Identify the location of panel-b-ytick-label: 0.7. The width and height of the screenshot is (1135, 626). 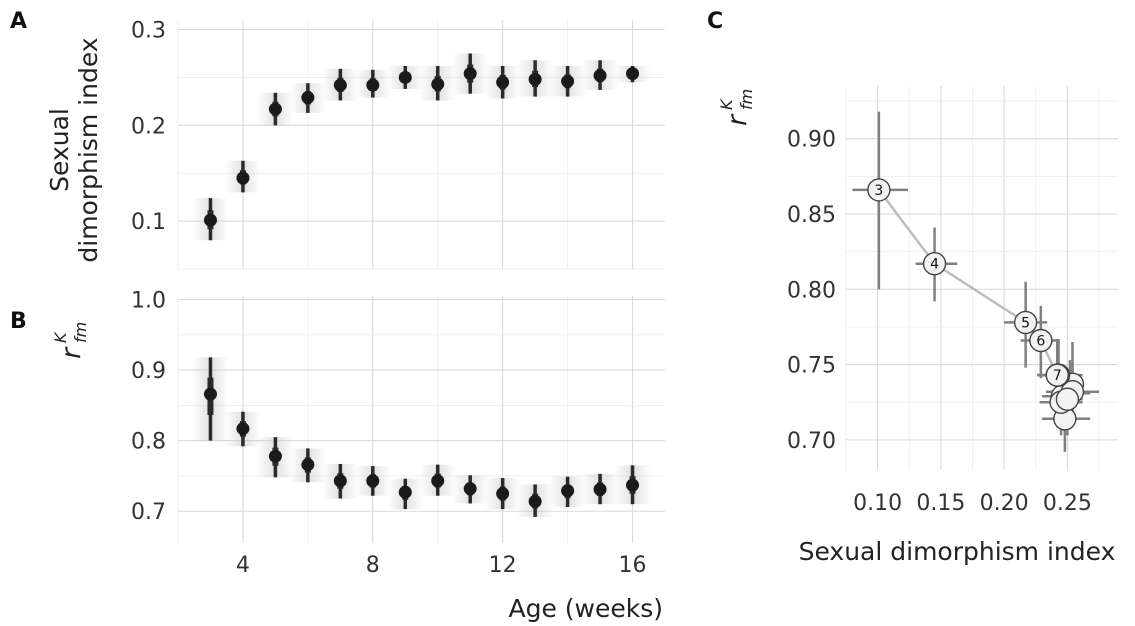
(148, 512).